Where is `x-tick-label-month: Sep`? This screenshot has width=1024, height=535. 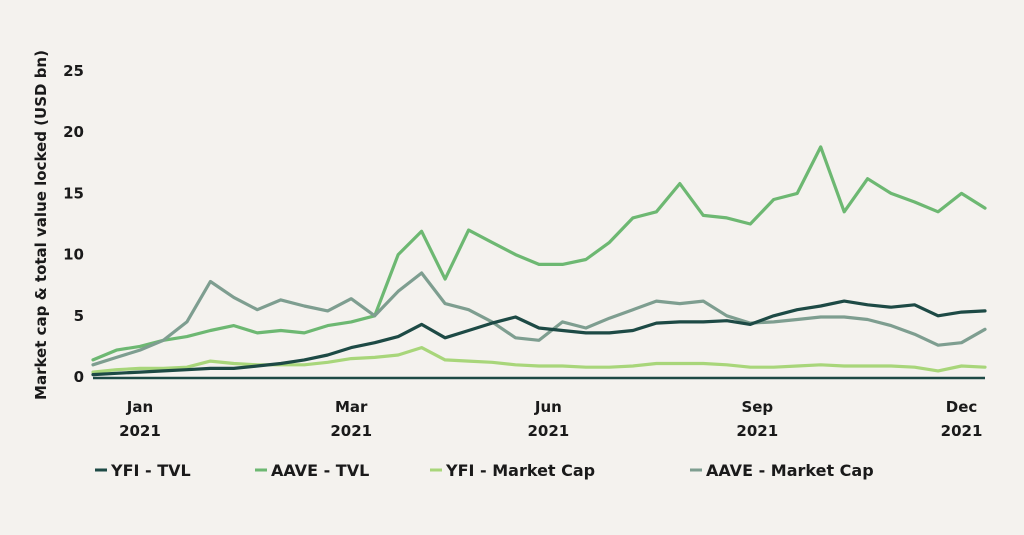 x-tick-label-month: Sep is located at coordinates (757, 407).